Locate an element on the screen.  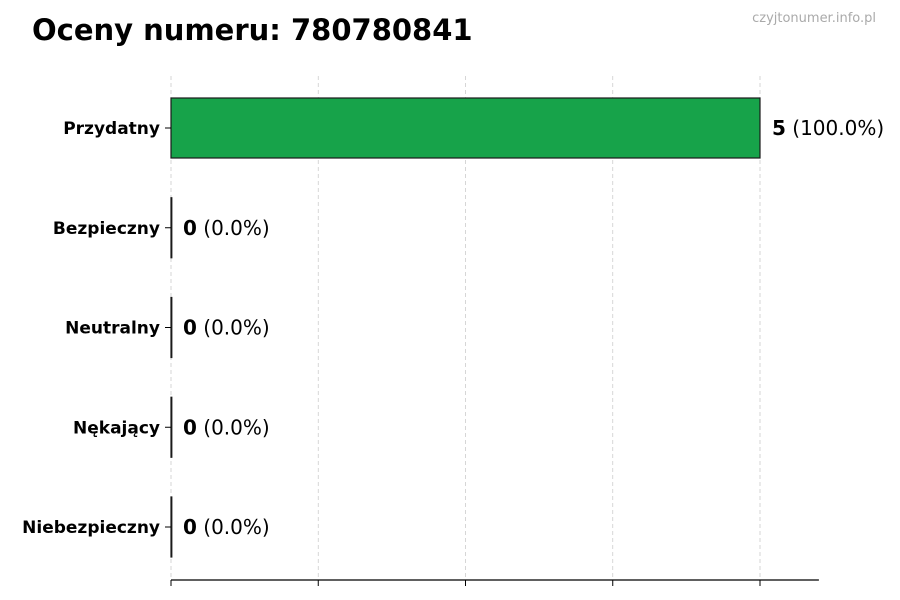
y-tick-label: Neutralny is located at coordinates (112, 329).